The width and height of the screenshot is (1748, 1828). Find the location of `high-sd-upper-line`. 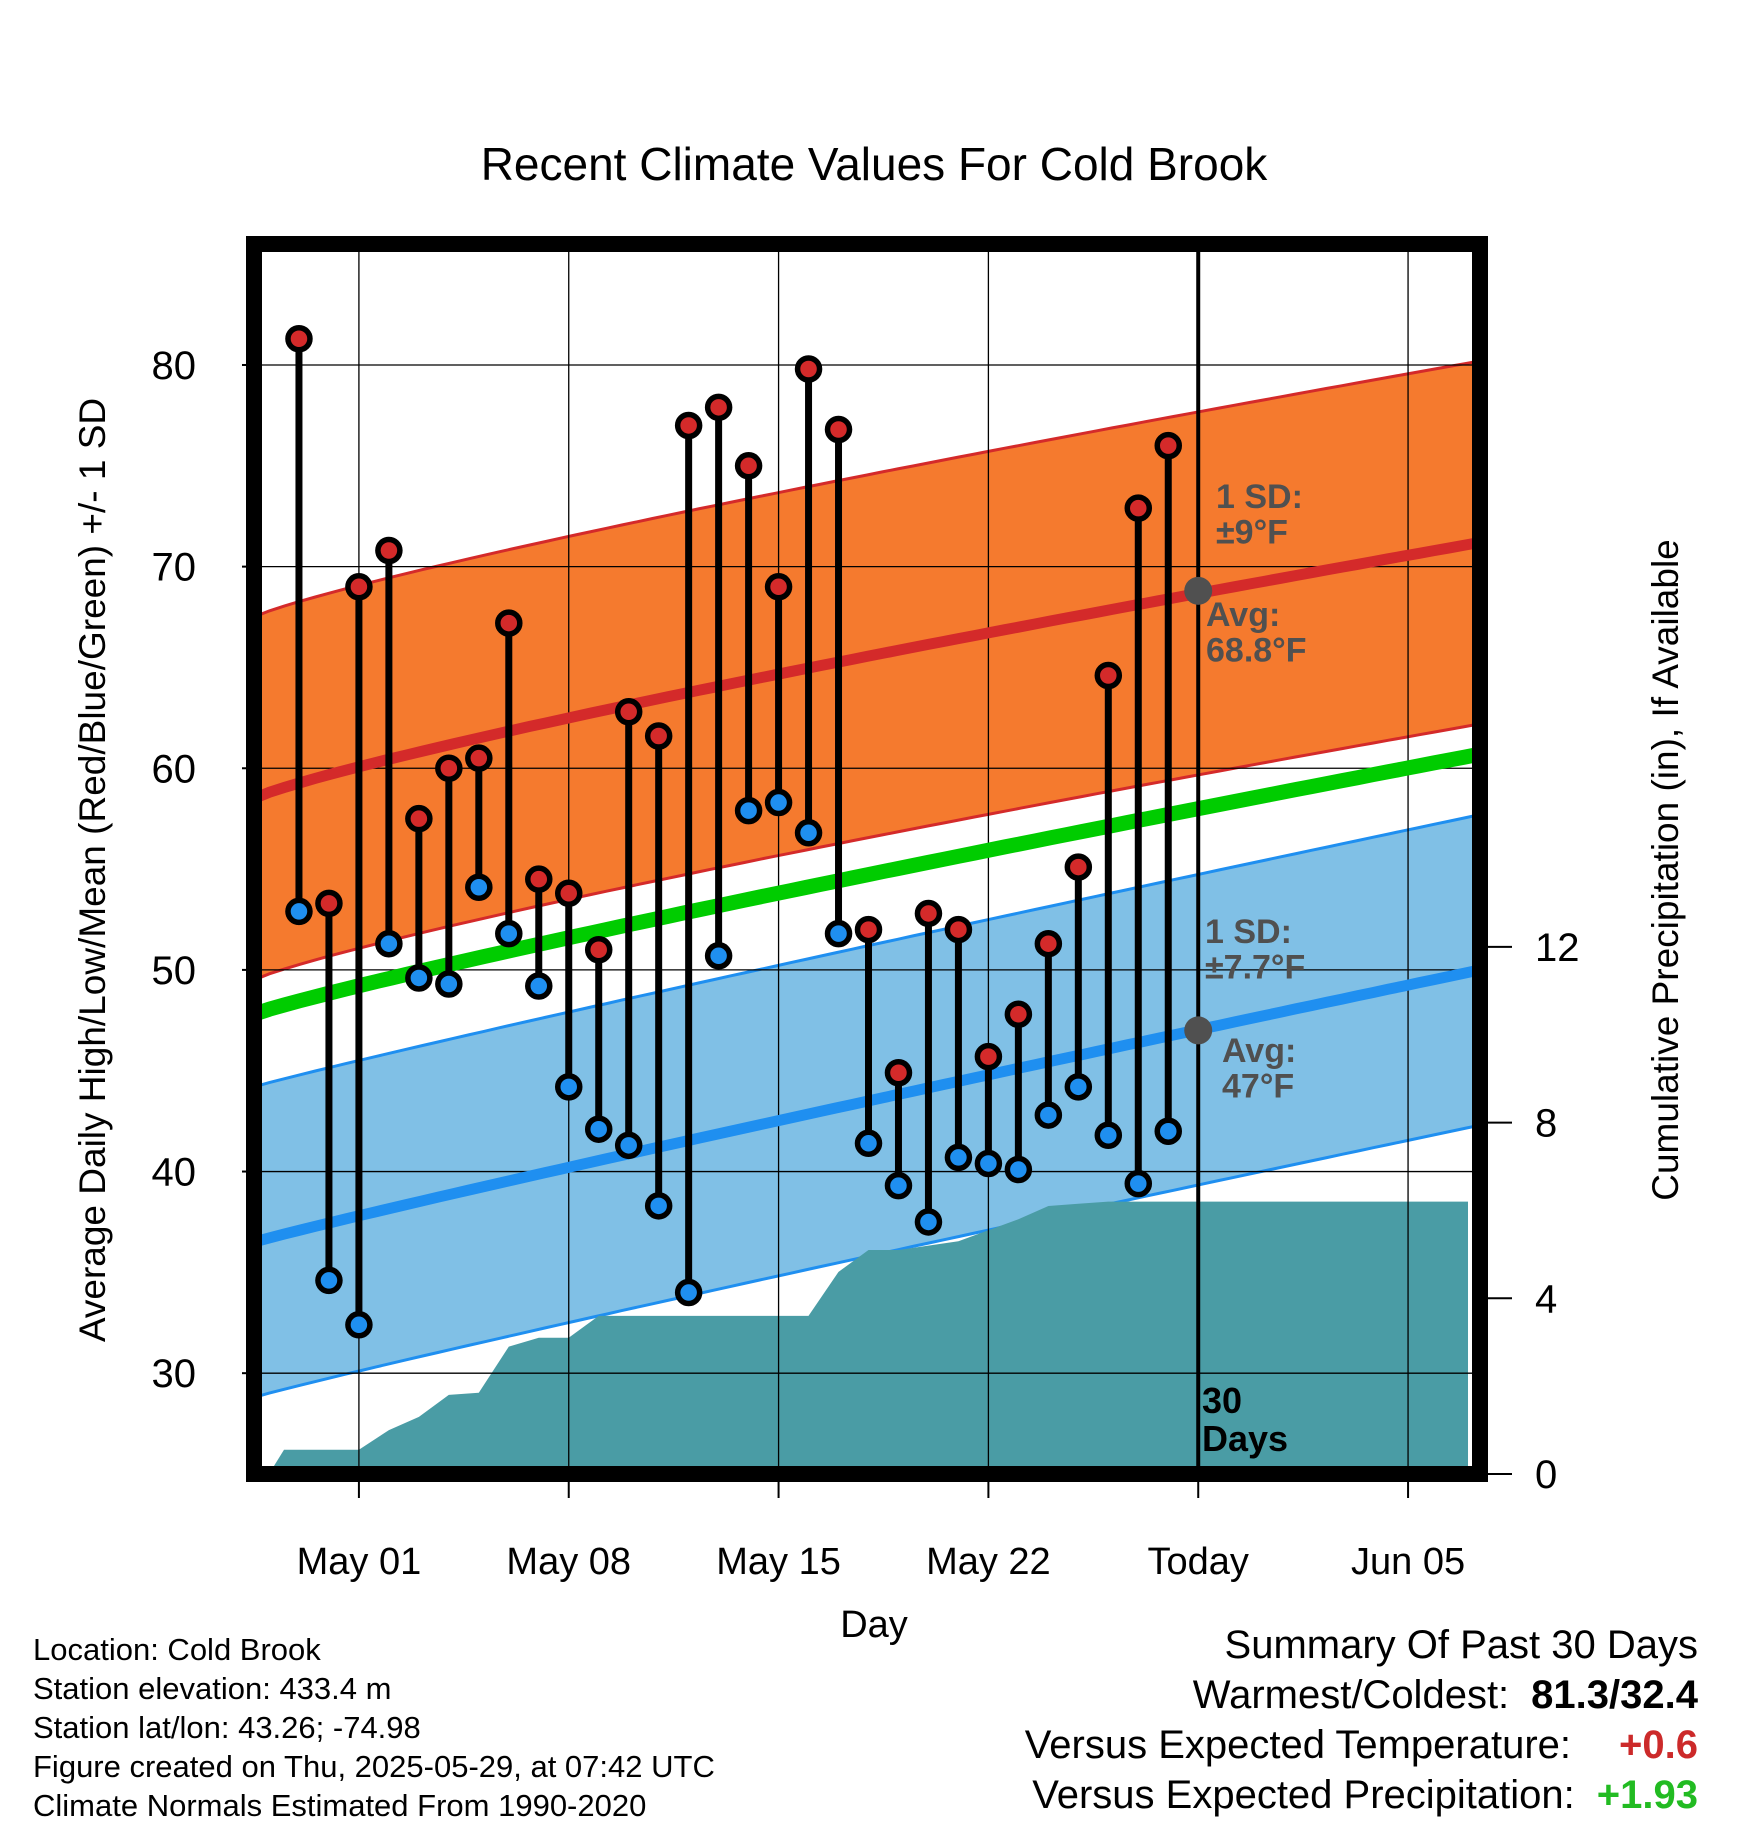

high-sd-upper-line is located at coordinates (867, 489).